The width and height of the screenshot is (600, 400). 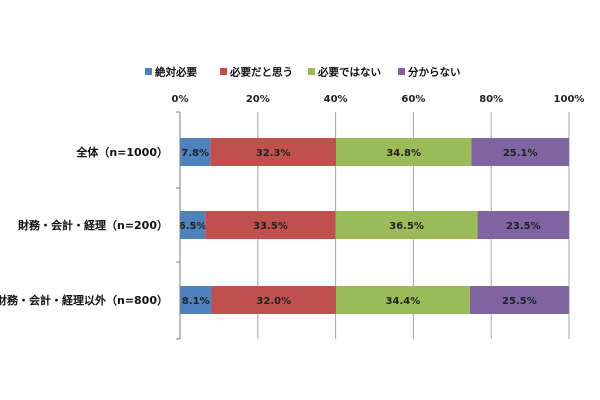 I want to click on x-axis-tick-labels: 0% 20% 40% 60% 80% 100%, so click(x=378, y=99).